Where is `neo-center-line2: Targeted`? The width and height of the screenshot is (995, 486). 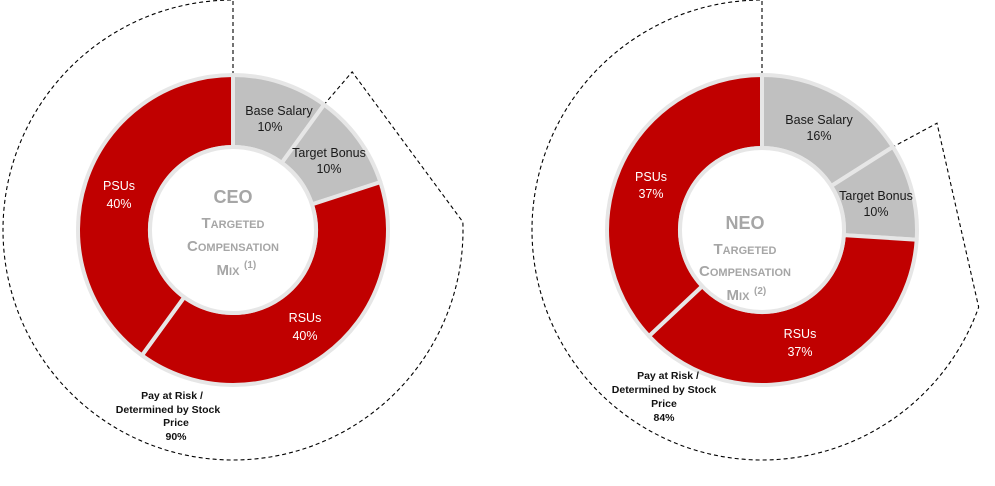
neo-center-line2: Targeted is located at coordinates (745, 249).